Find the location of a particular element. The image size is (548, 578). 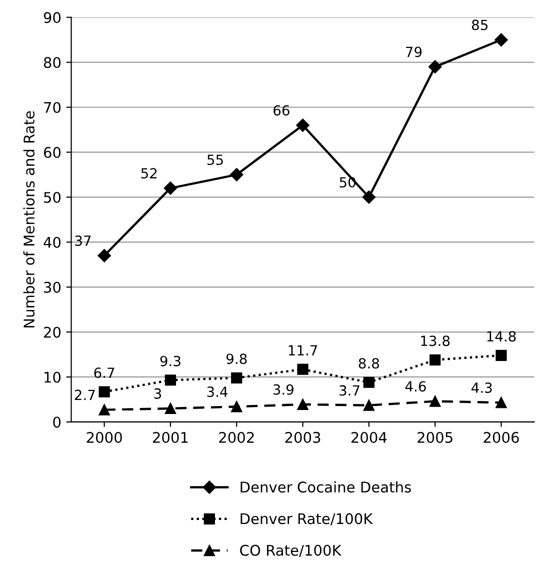

legend-label: Denver Cocaine Deaths is located at coordinates (325, 487).